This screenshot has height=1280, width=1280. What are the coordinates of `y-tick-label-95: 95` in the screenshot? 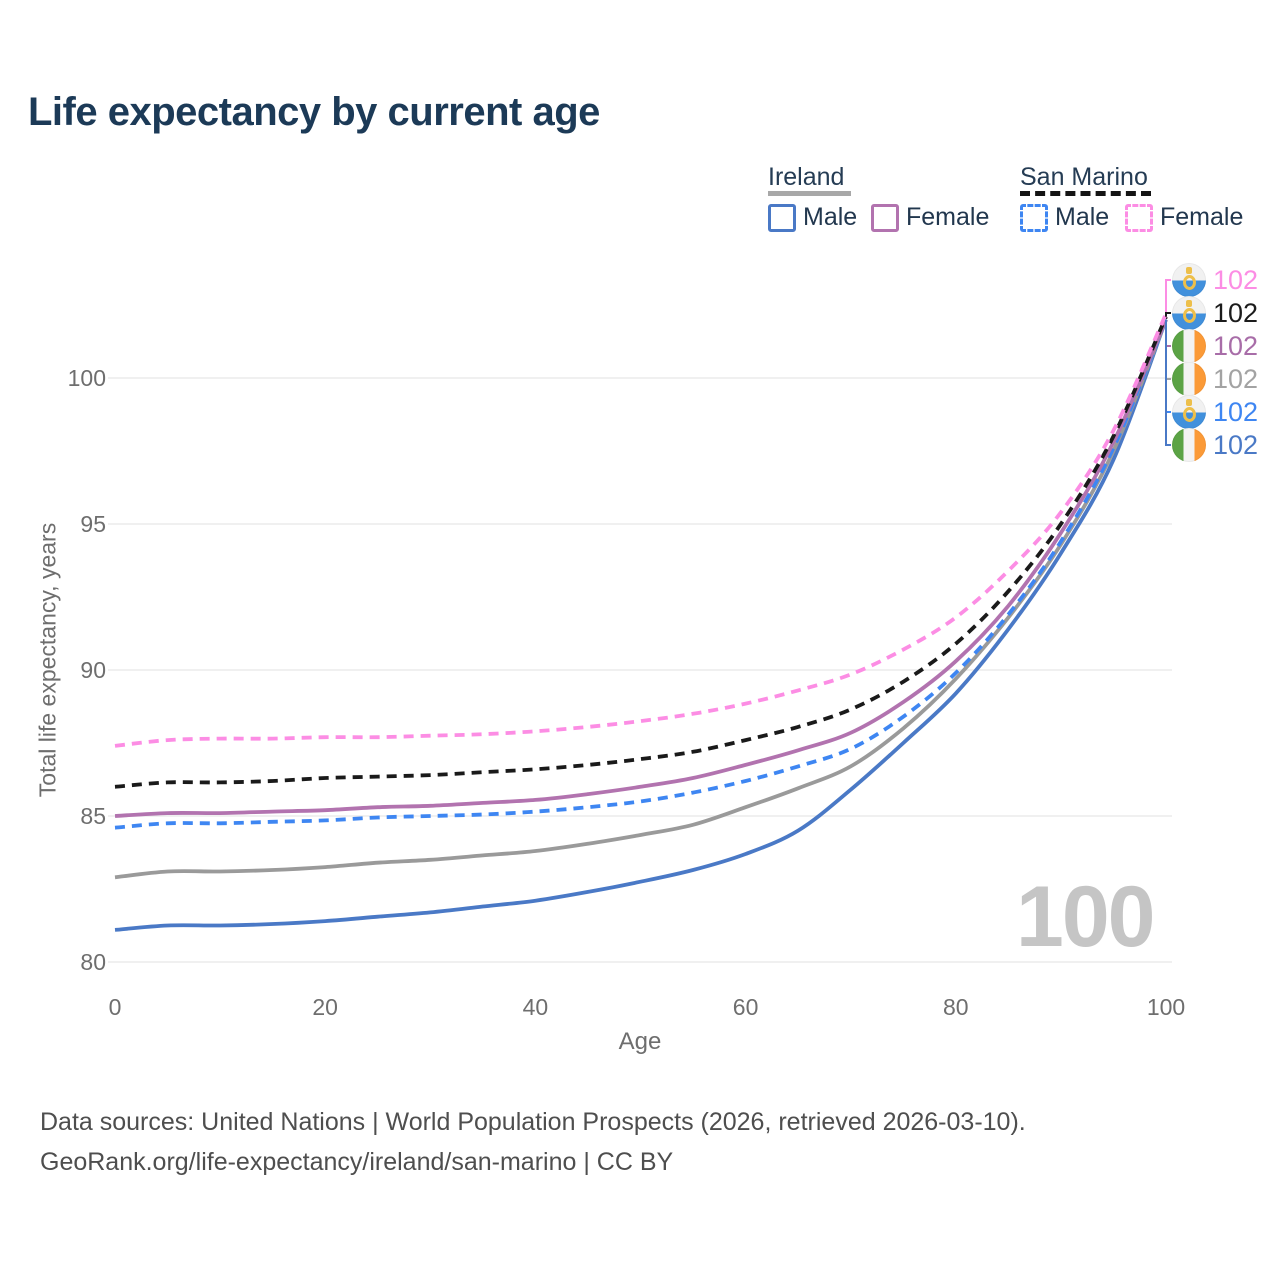 It's located at (93, 524).